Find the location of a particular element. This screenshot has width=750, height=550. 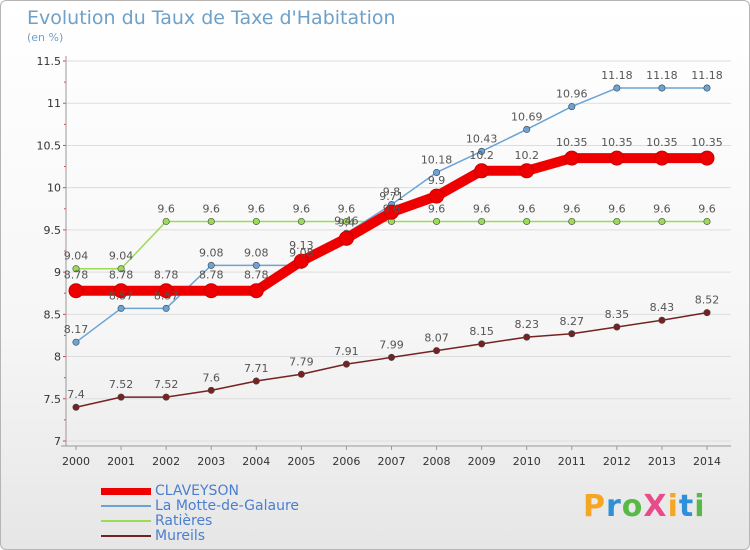

y-tick-label: 10 is located at coordinates (54, 188).